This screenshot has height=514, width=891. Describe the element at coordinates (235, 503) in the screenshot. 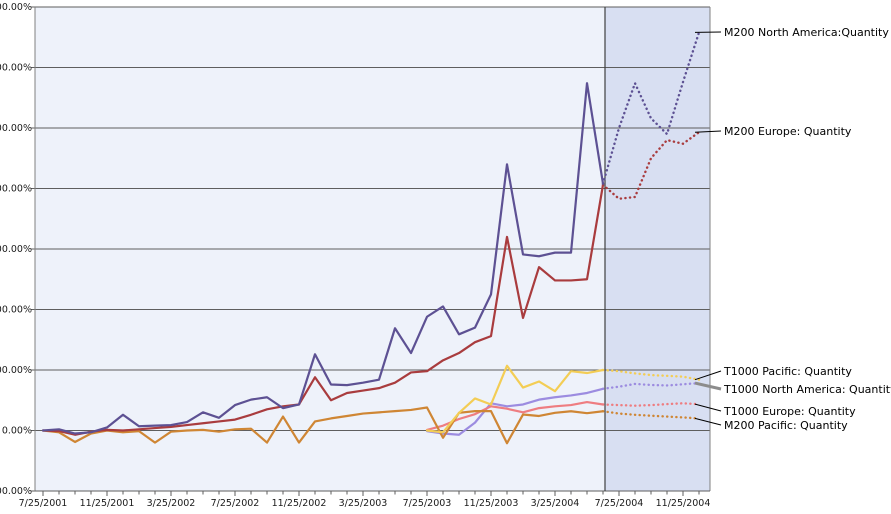

I see `x-axis-label: 7/25/2002` at that location.